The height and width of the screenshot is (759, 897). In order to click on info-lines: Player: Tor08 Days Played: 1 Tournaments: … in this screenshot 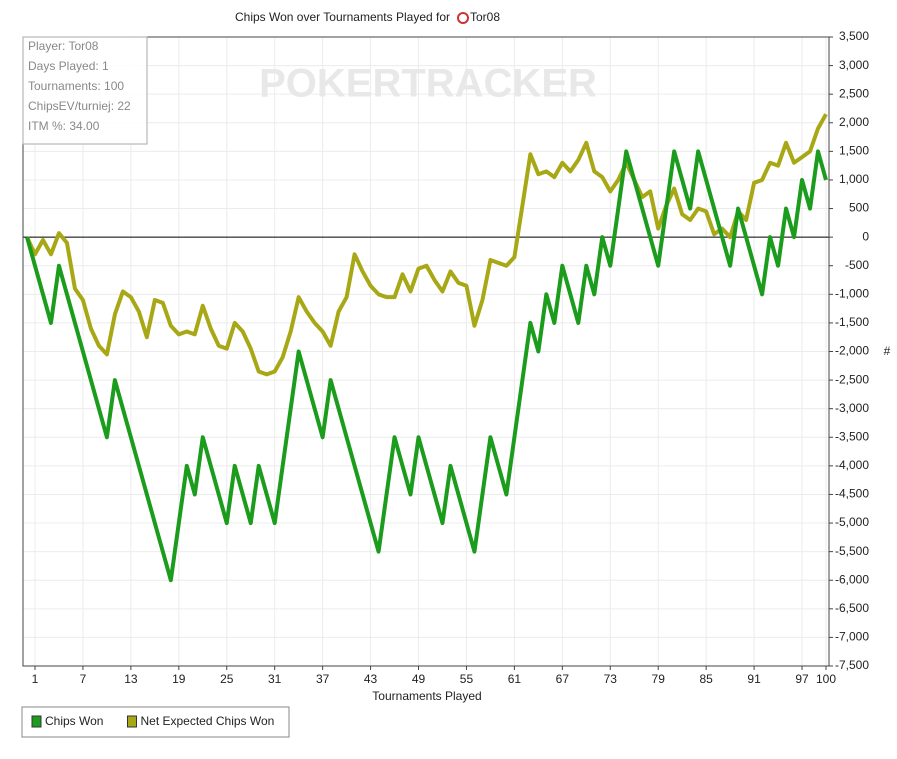, I will do `click(79, 86)`.